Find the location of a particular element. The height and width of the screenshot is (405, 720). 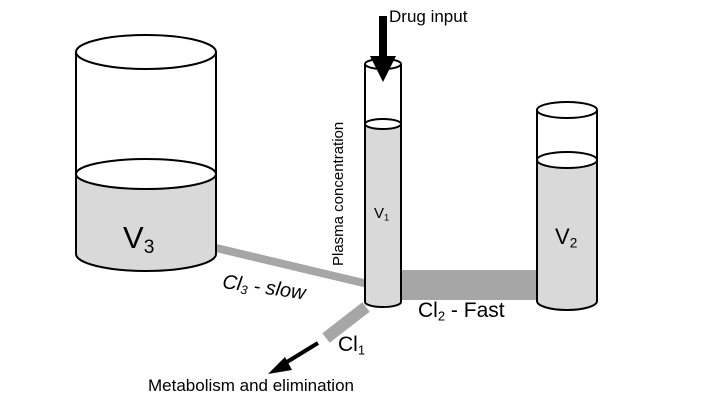

cl1-pipe is located at coordinates (346, 322).